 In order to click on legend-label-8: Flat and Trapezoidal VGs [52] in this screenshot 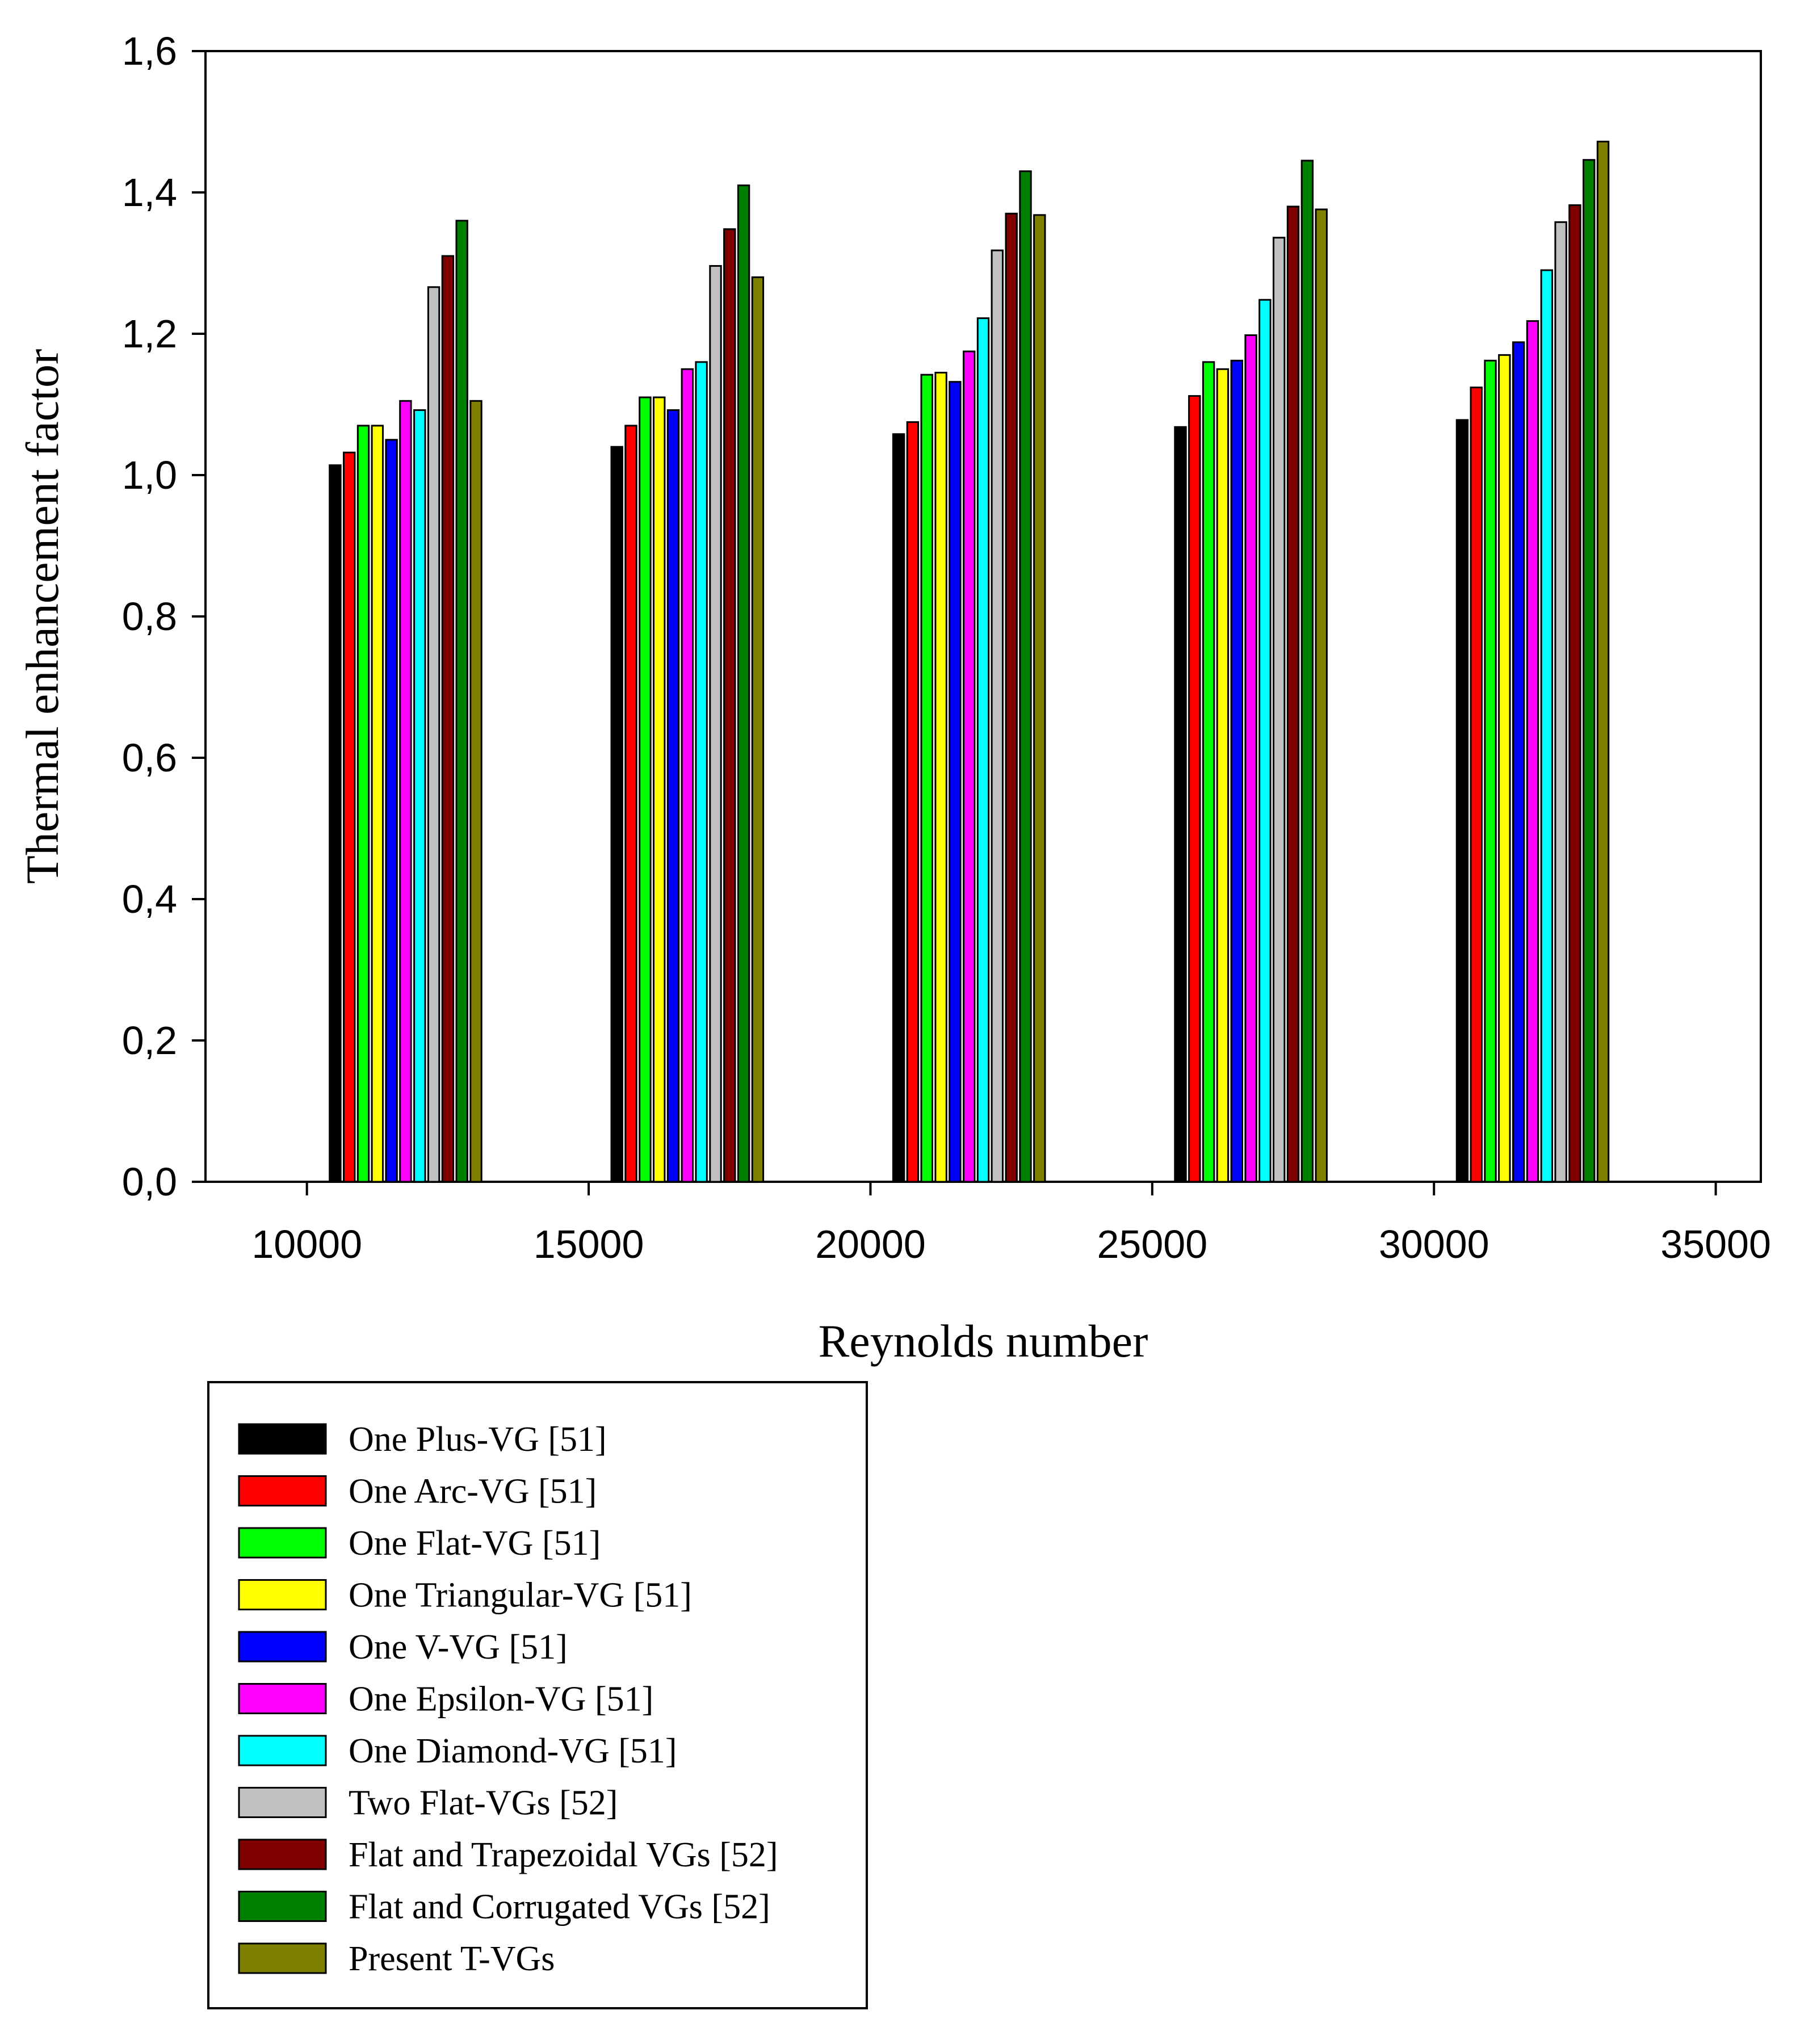, I will do `click(563, 1855)`.